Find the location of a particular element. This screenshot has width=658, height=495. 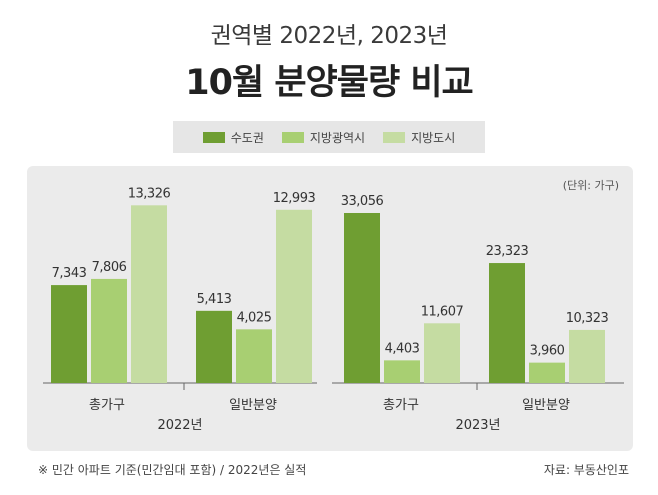

bar-value-label: 10,323 is located at coordinates (587, 318).